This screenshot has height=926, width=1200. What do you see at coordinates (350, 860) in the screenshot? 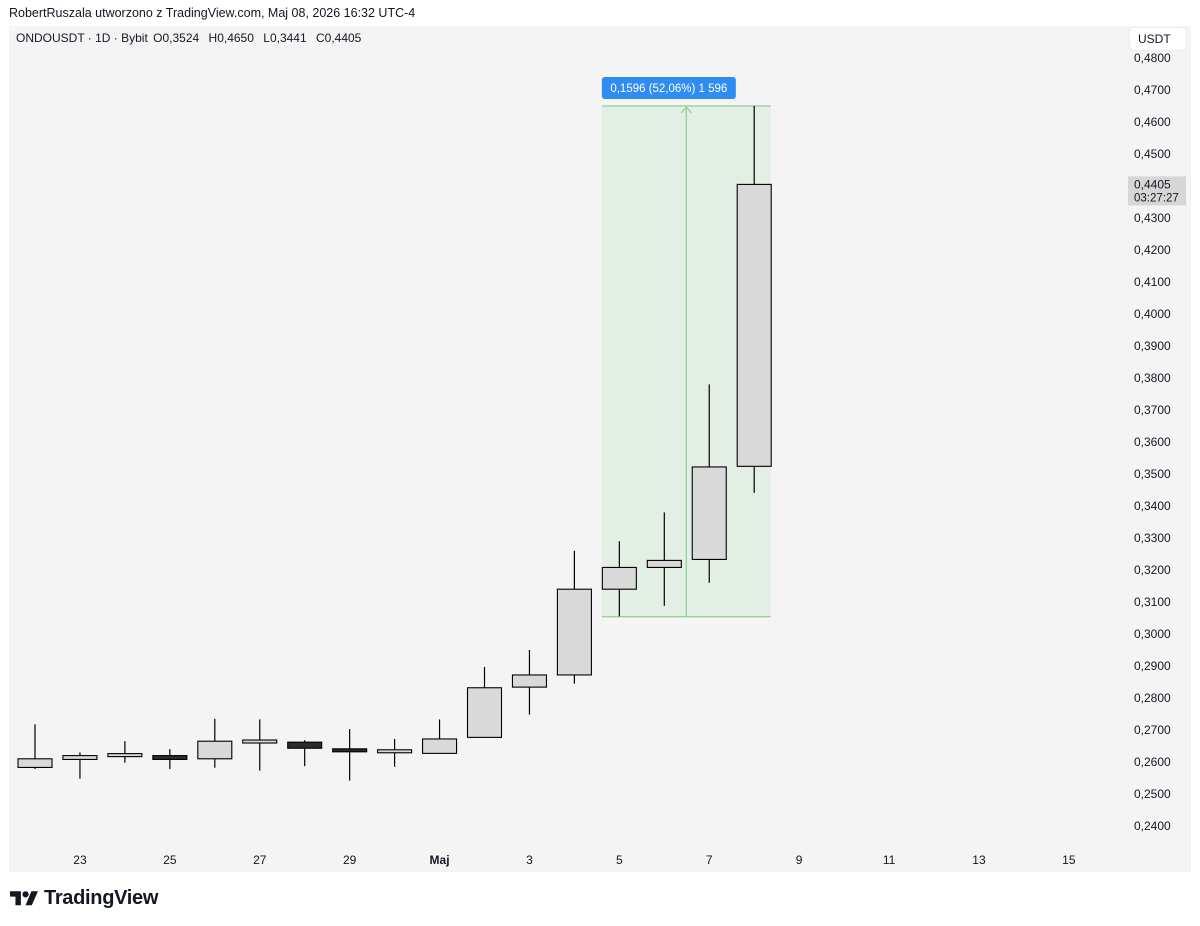
I see `x-tick-label: 29` at bounding box center [350, 860].